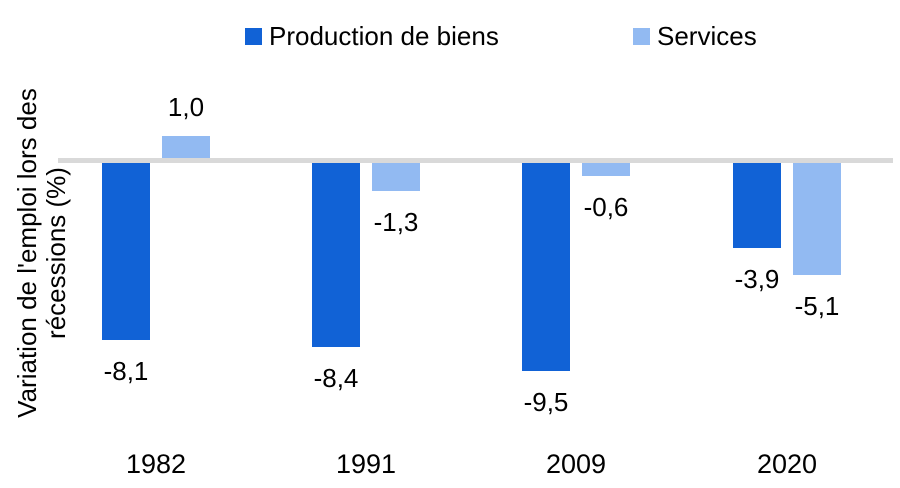 The image size is (900, 488). What do you see at coordinates (707, 36) in the screenshot?
I see `legend-label-services: Services` at bounding box center [707, 36].